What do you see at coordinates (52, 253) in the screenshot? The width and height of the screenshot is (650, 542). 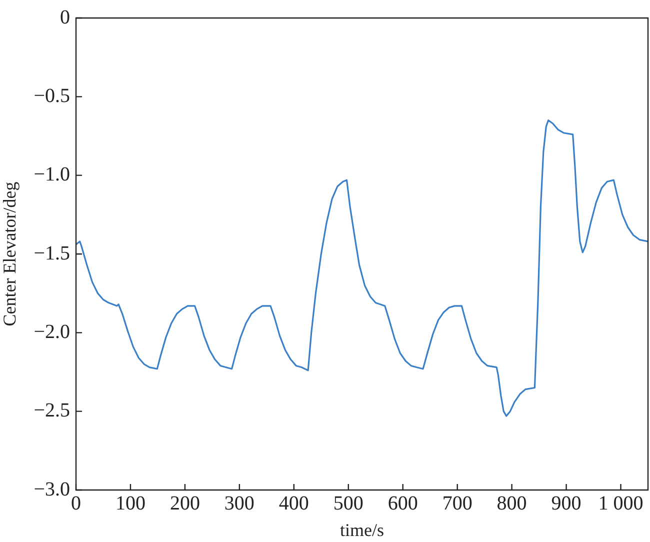 I see `y-tick-label: −1.5` at bounding box center [52, 253].